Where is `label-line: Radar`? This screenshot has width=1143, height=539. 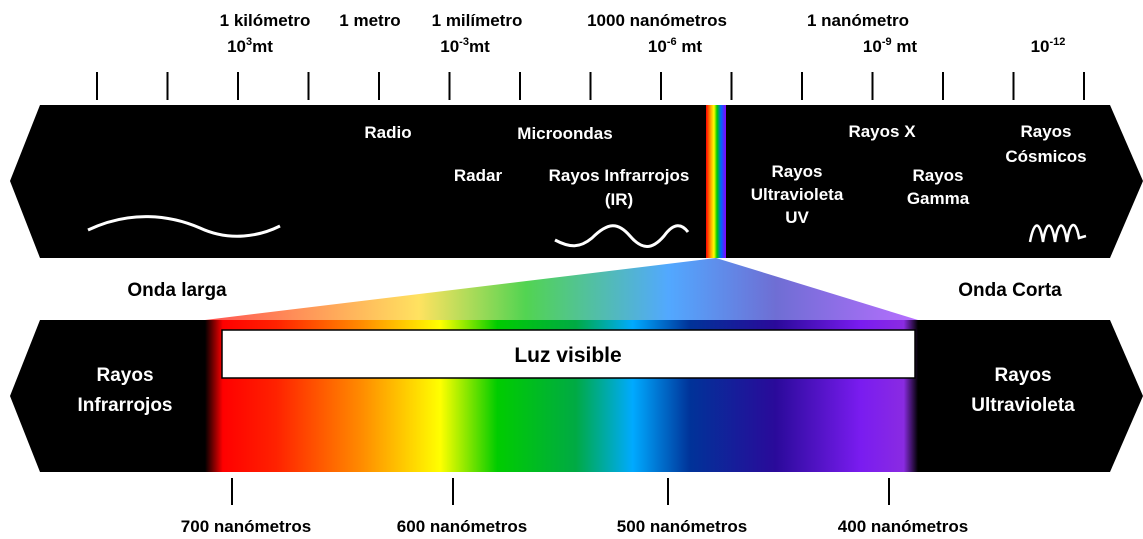
label-line: Radar is located at coordinates (478, 175).